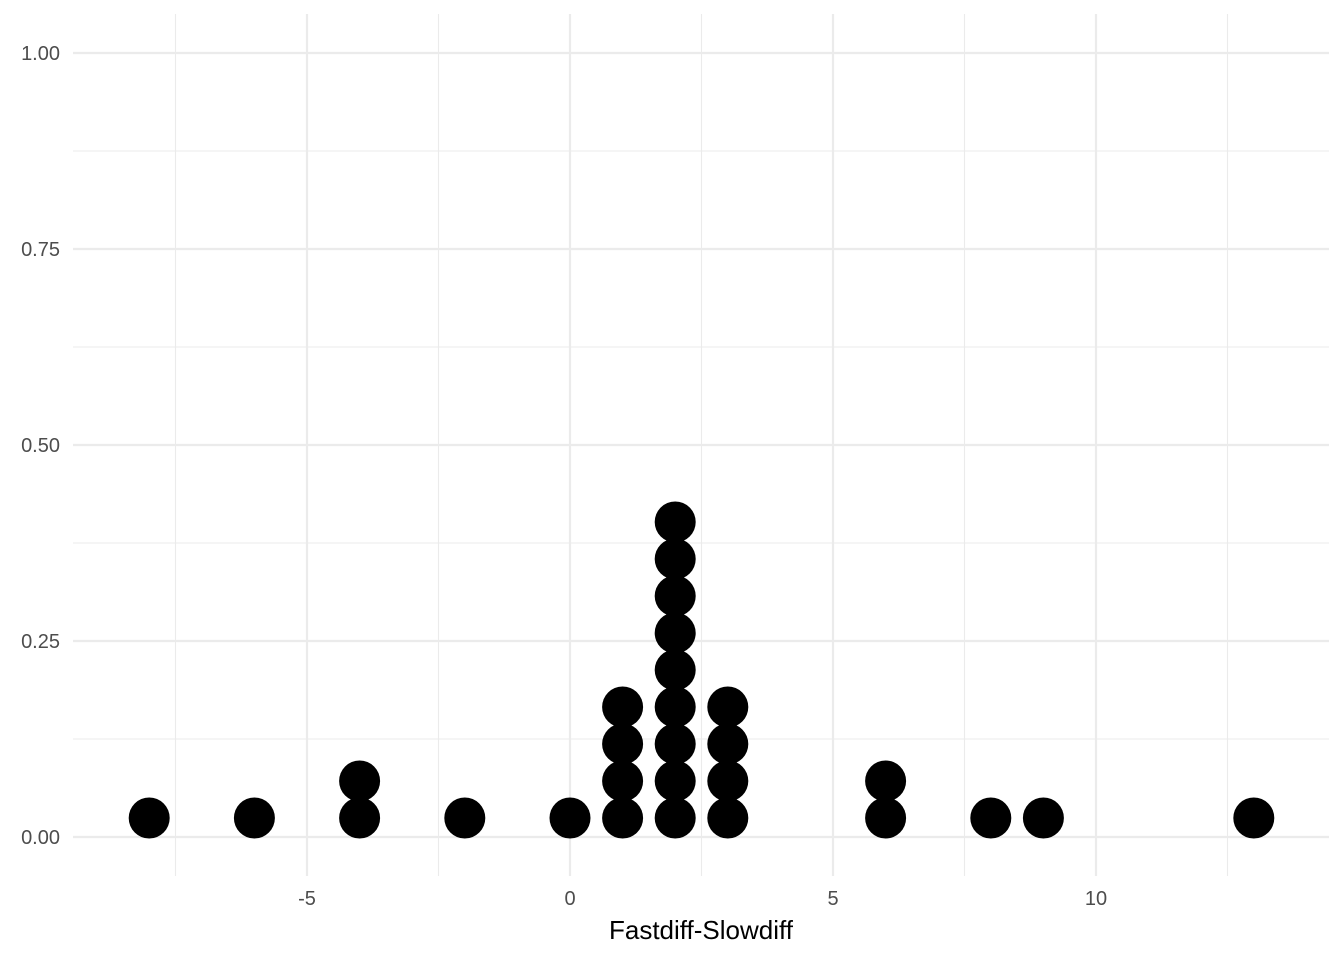 Image resolution: width=1344 pixels, height=960 pixels. Describe the element at coordinates (307, 899) in the screenshot. I see `x-tick-label: -5` at that location.